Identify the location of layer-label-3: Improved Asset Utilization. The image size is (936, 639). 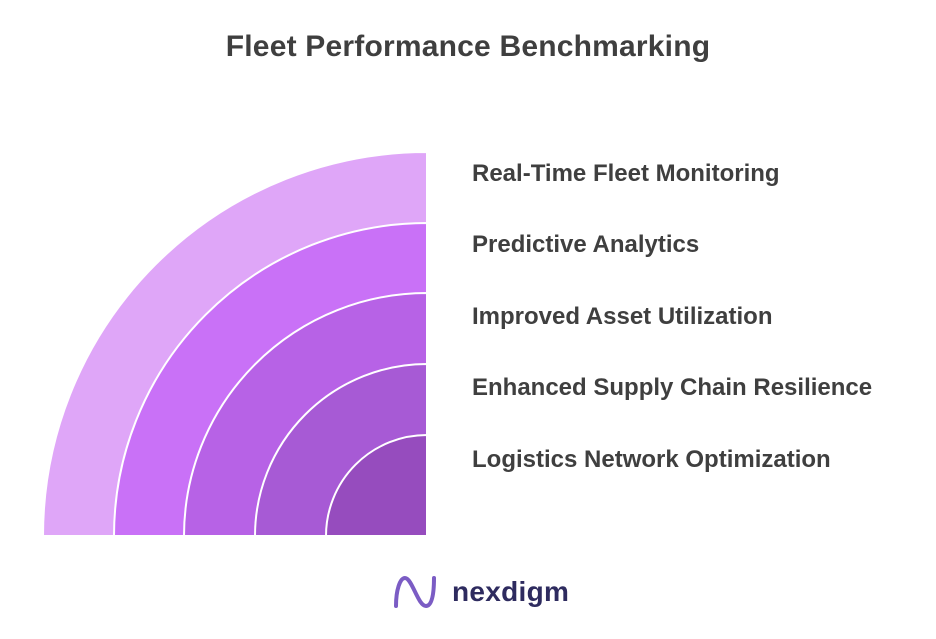
(622, 316).